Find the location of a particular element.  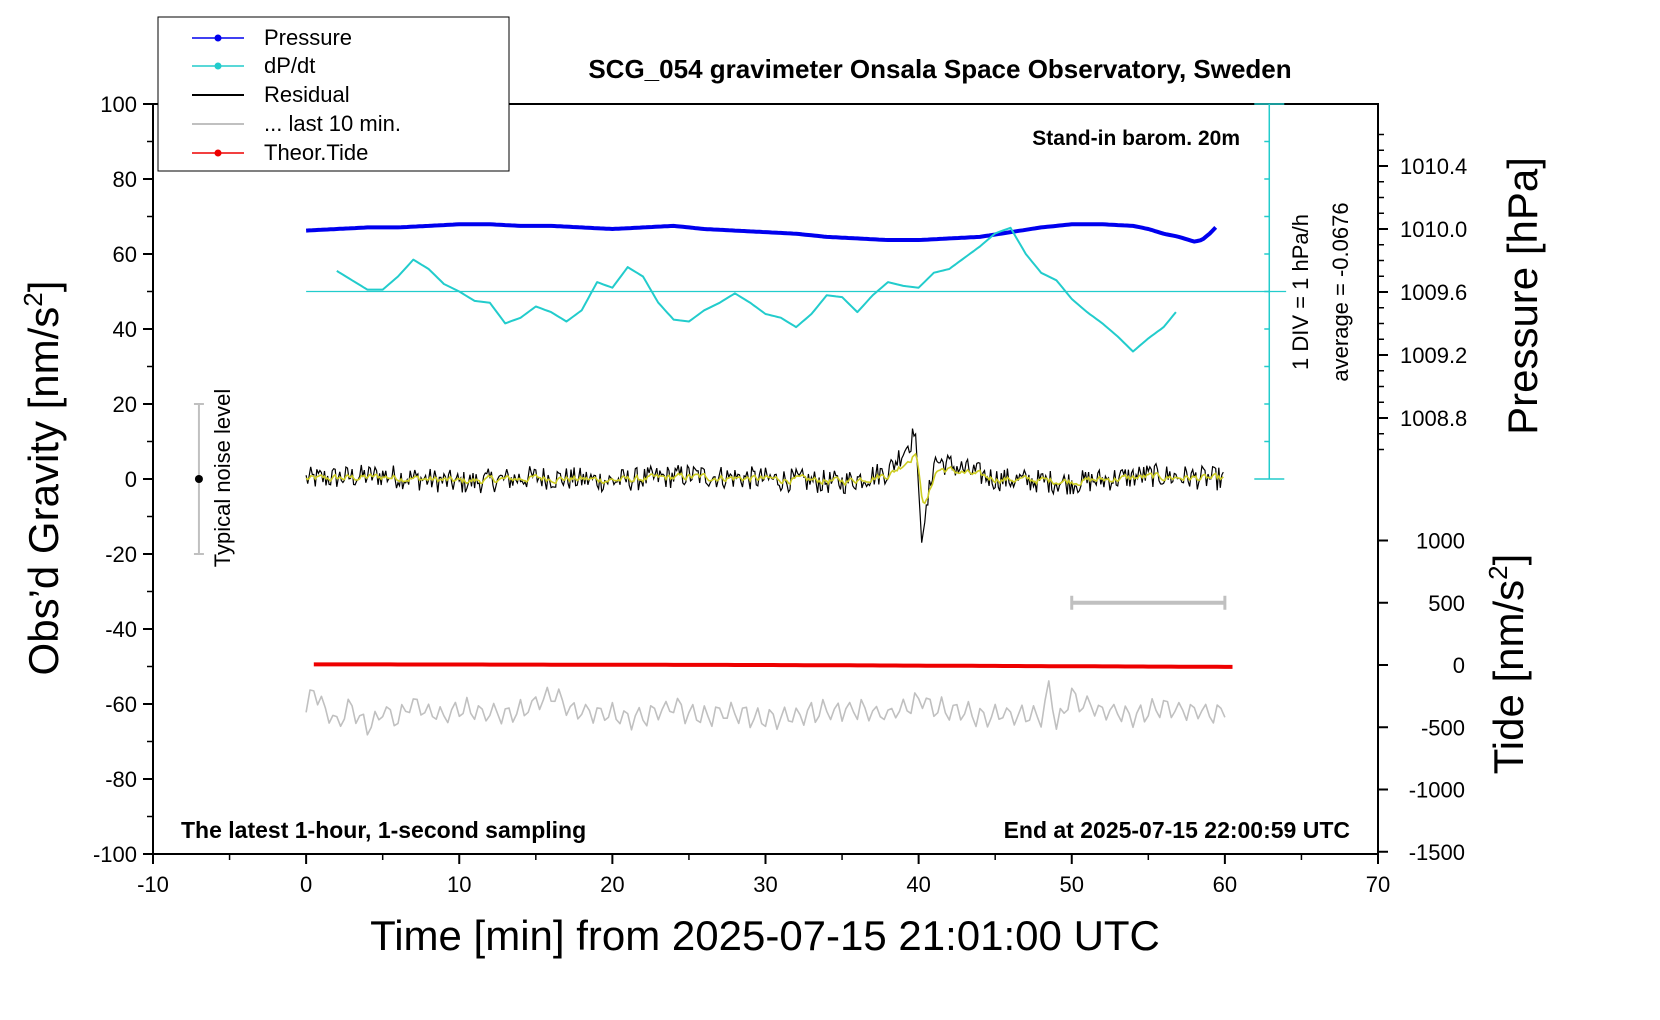

series-line-residual is located at coordinates (764, 485).